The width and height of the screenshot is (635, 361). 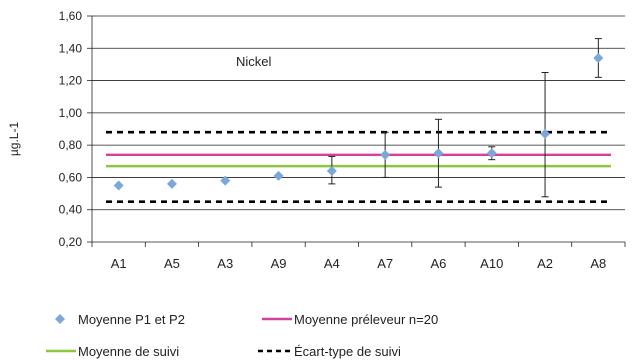 What do you see at coordinates (71, 81) in the screenshot?
I see `y-tick-label: 1,20` at bounding box center [71, 81].